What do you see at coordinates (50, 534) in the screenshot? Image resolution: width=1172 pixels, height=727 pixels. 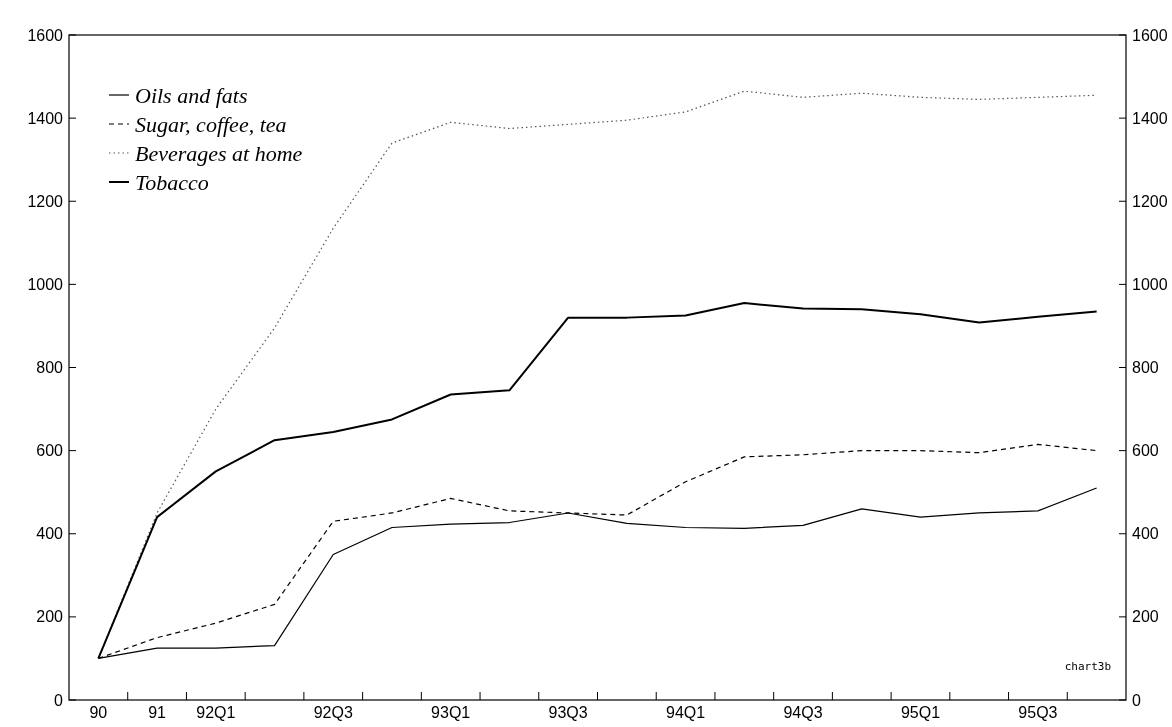 I see `y-tick-label: 400` at bounding box center [50, 534].